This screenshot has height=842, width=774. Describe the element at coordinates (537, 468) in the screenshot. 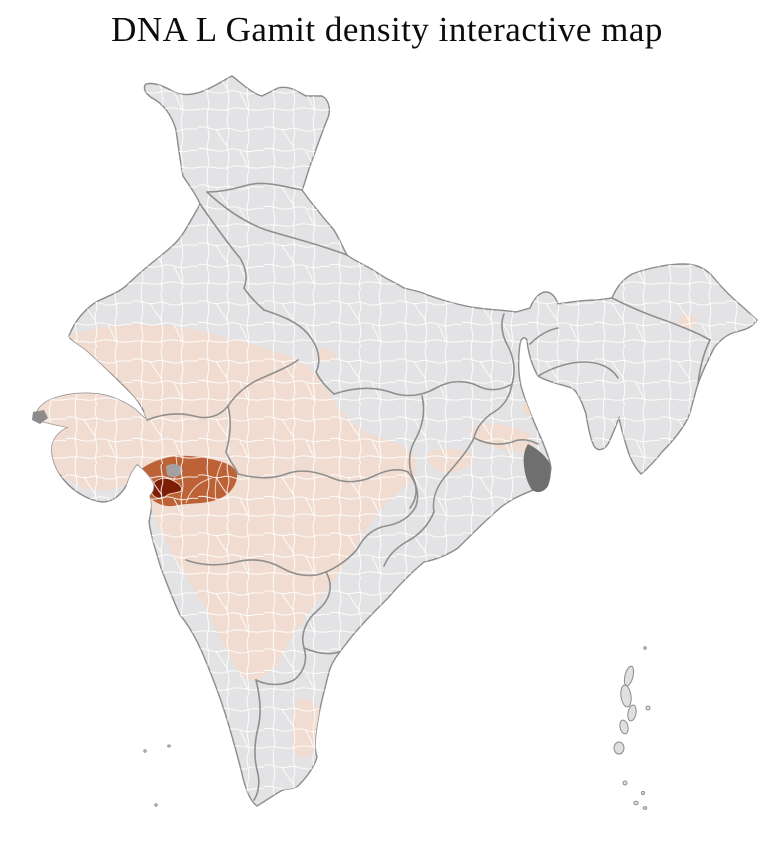

I see `sundarbans-delta` at that location.